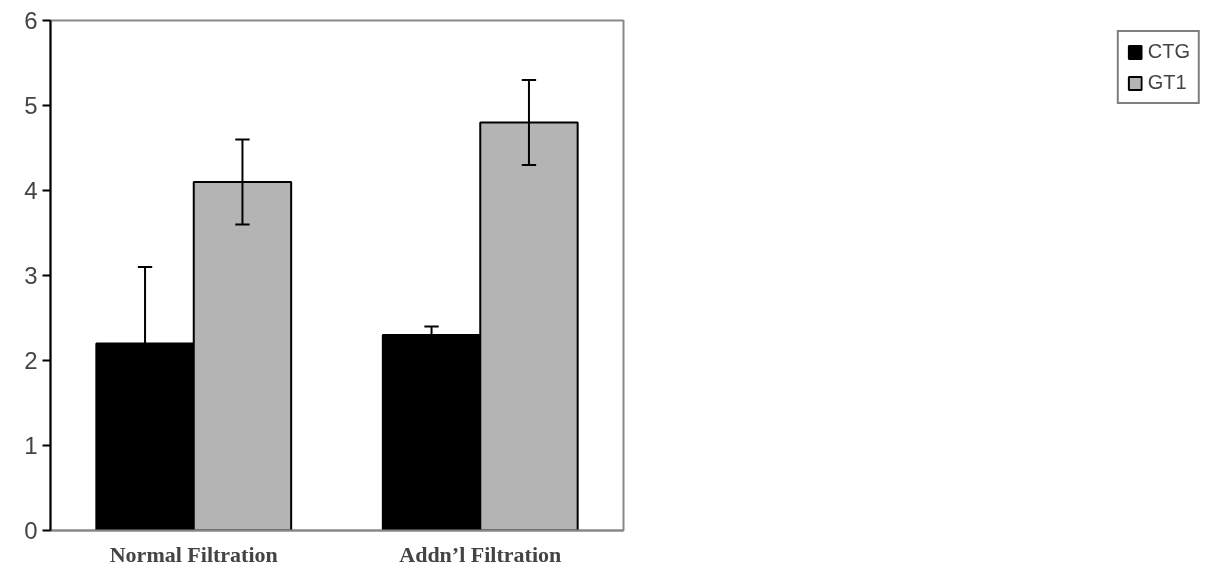  I want to click on y-tick-label: 3, so click(31, 275).